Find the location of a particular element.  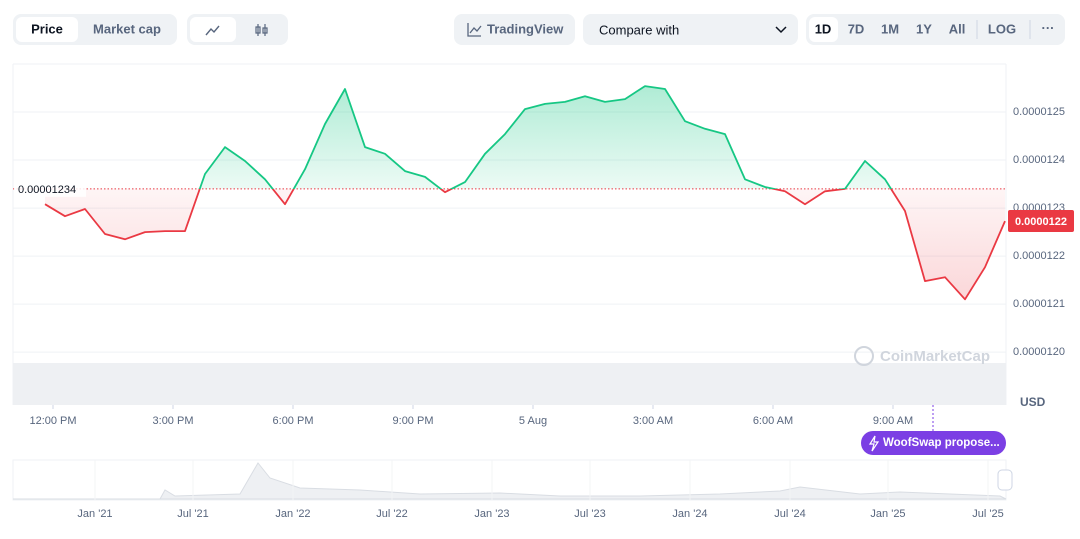

last-price-label: 0.0000122 is located at coordinates (1041, 222).